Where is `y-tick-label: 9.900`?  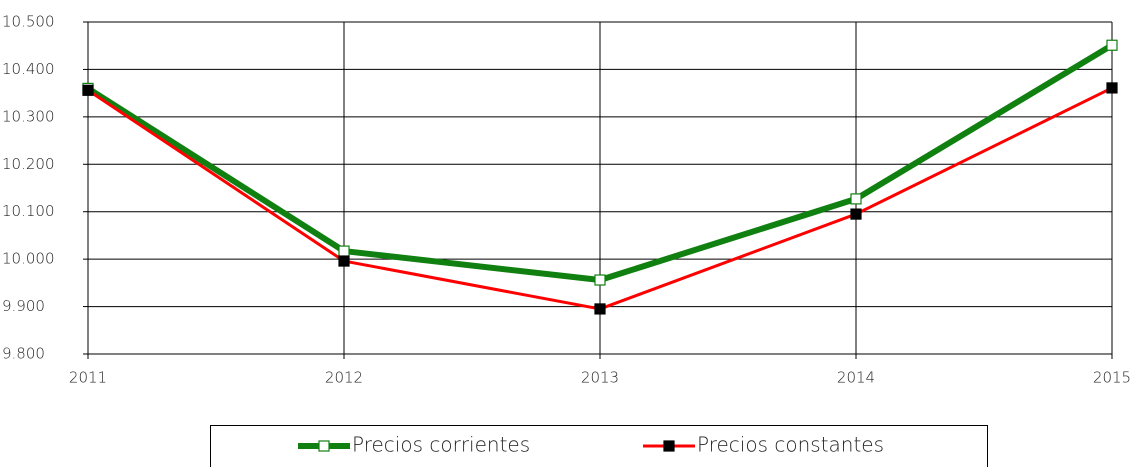
y-tick-label: 9.900 is located at coordinates (23, 306).